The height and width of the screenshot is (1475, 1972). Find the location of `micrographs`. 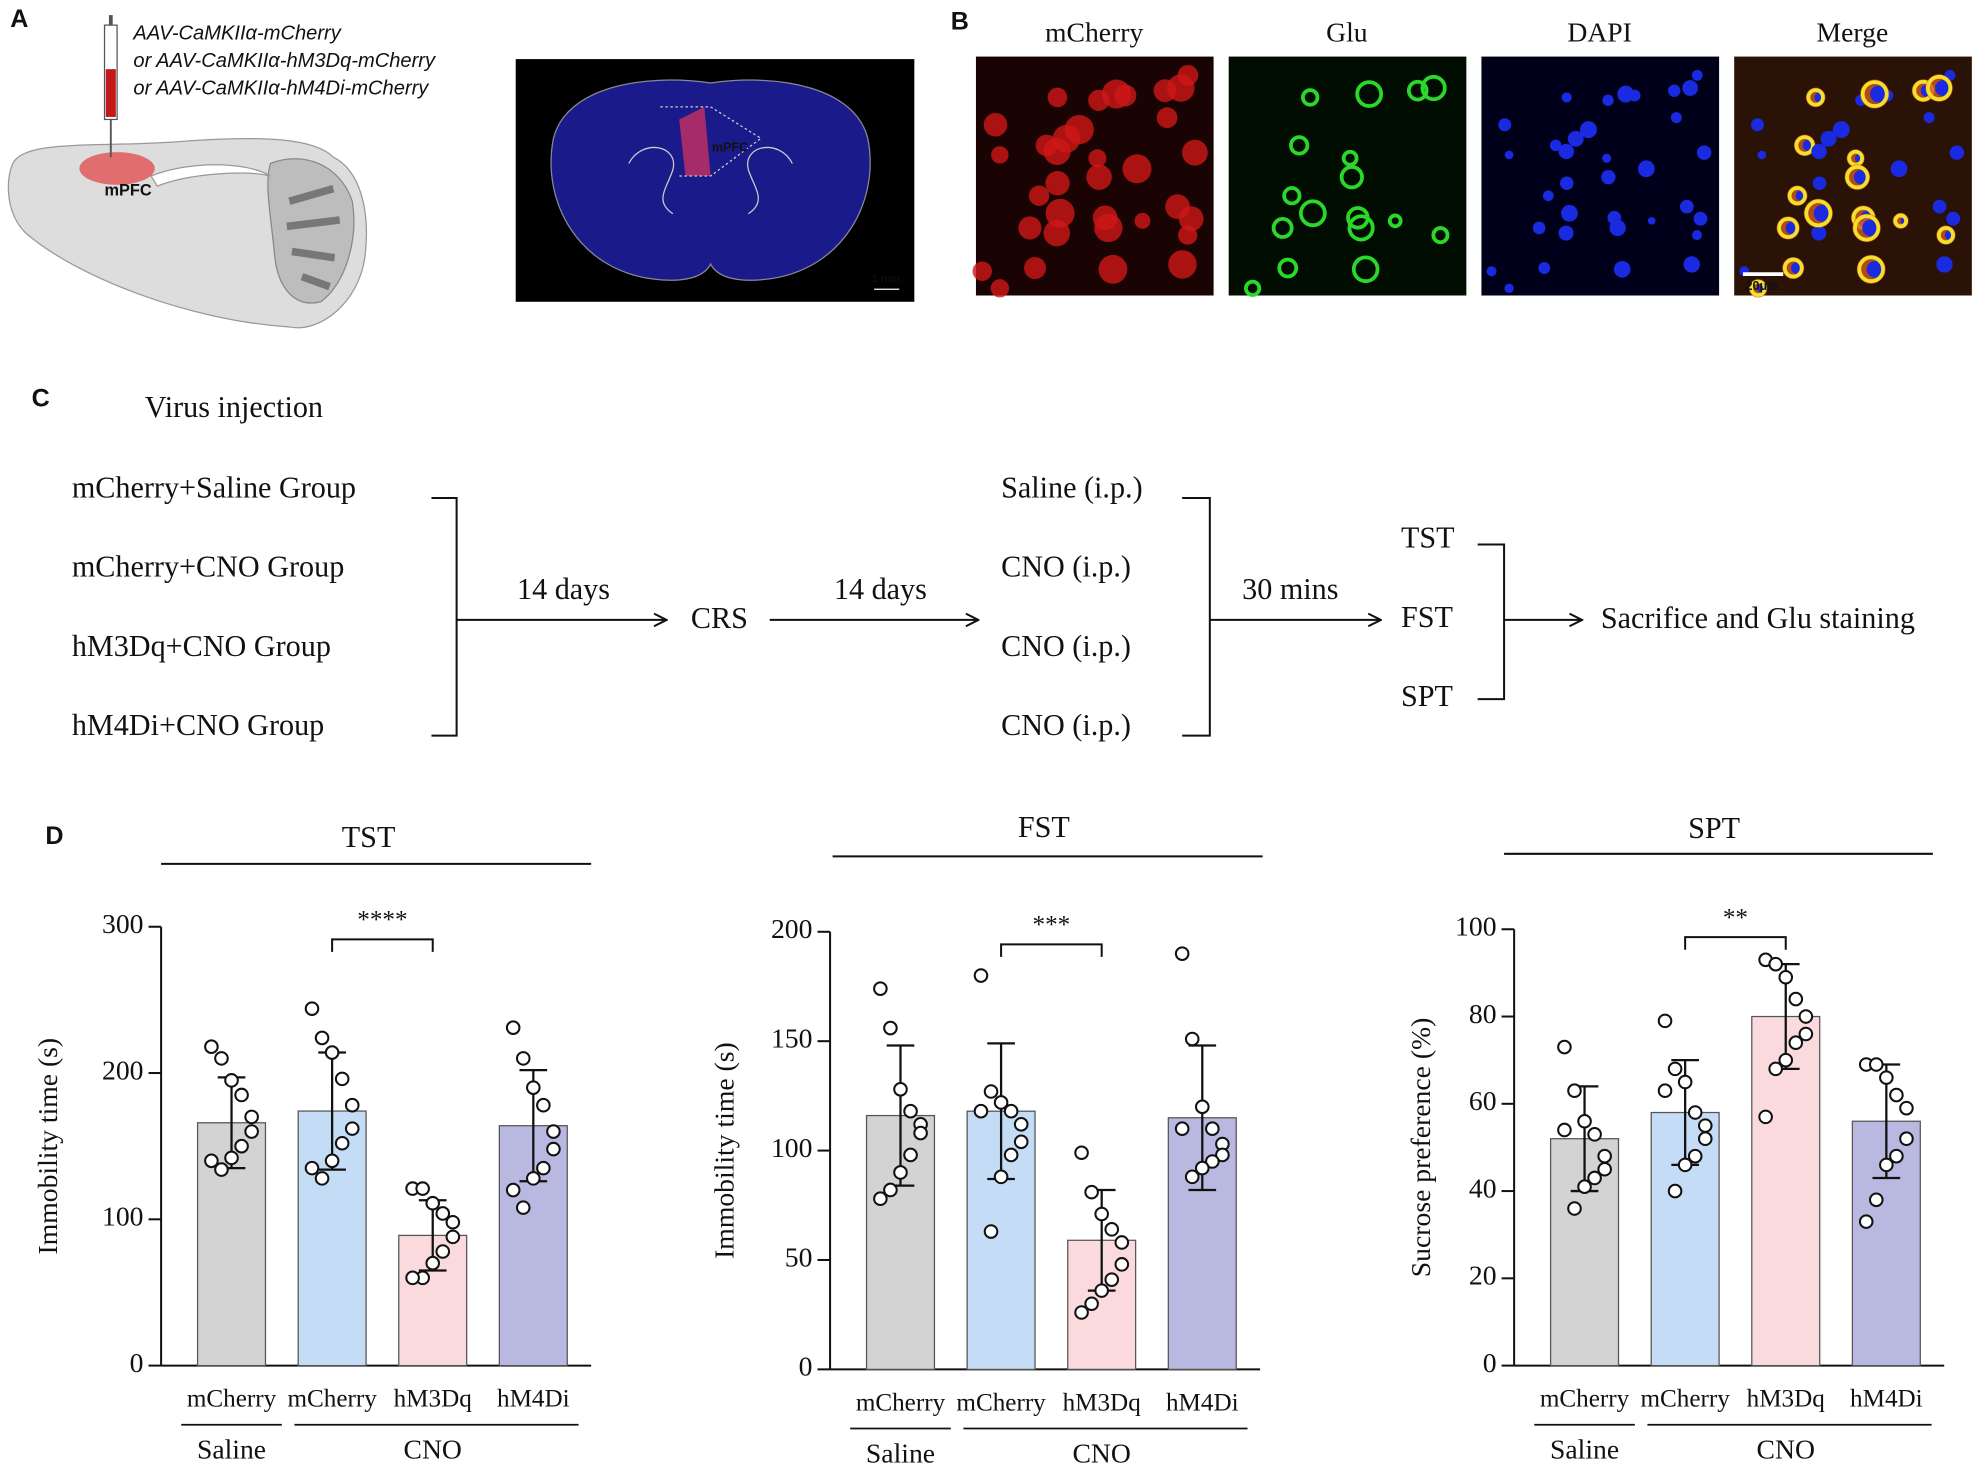

micrographs is located at coordinates (1472, 177).